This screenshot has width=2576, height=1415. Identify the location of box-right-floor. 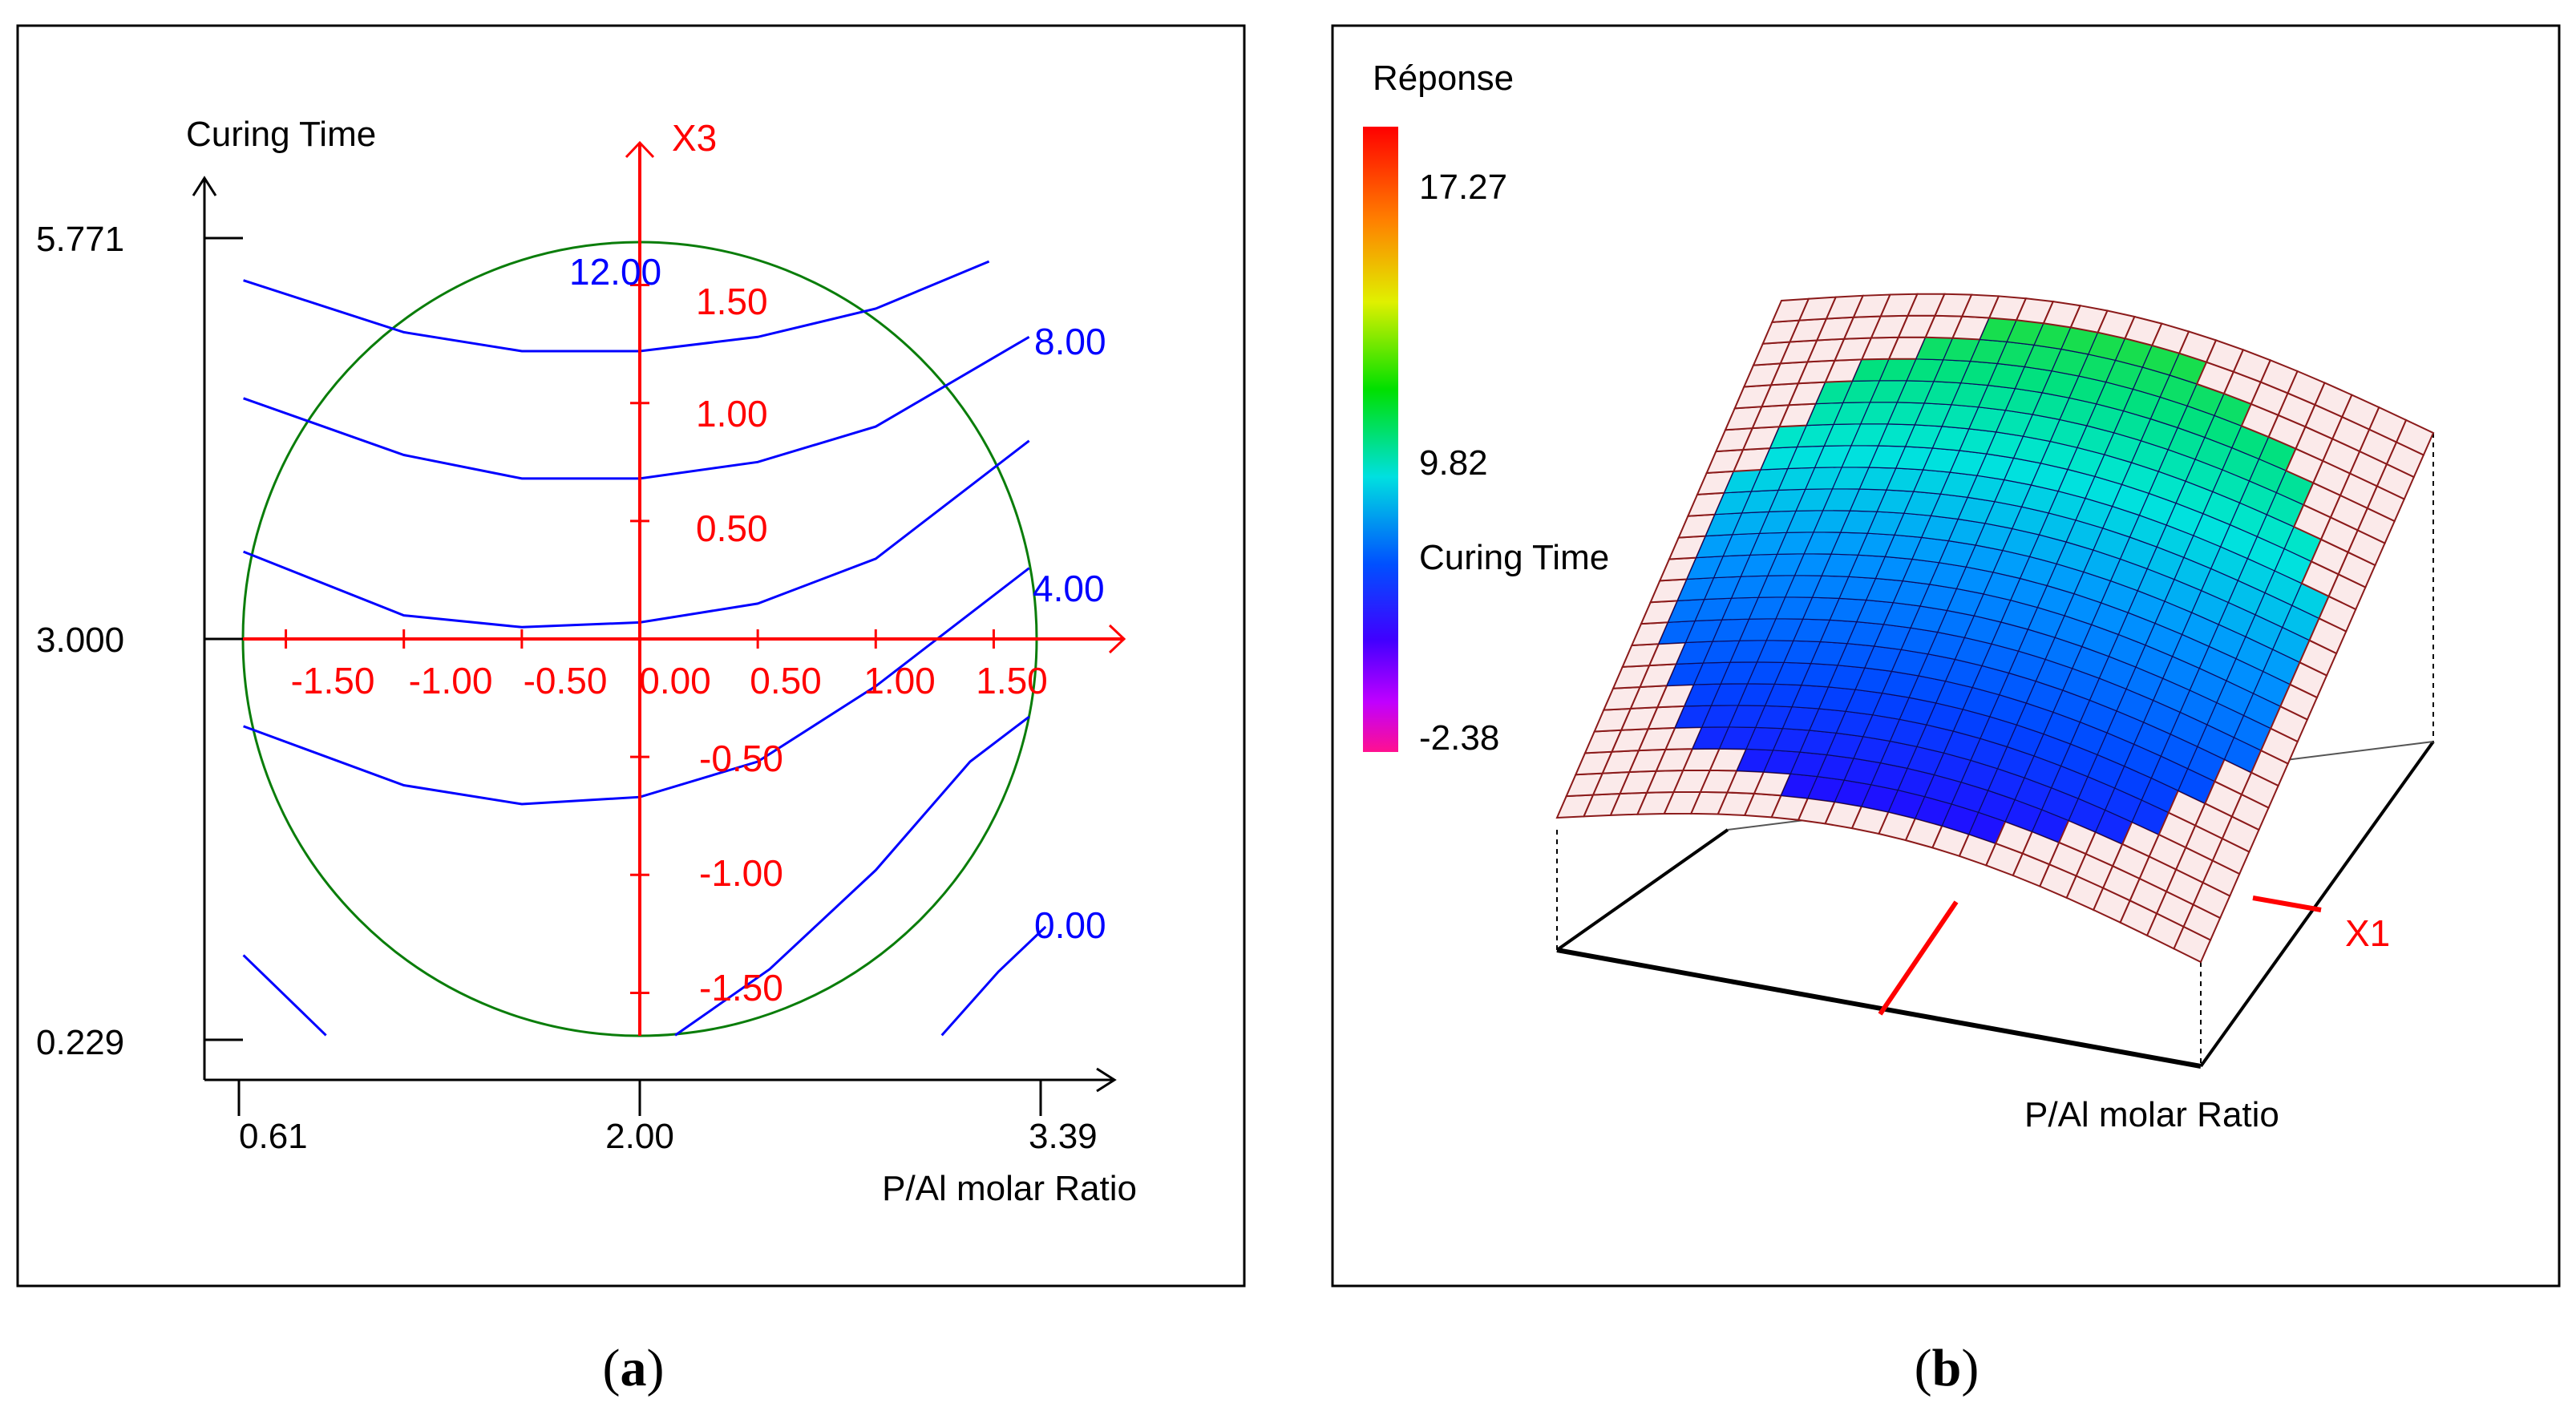
(2317, 904).